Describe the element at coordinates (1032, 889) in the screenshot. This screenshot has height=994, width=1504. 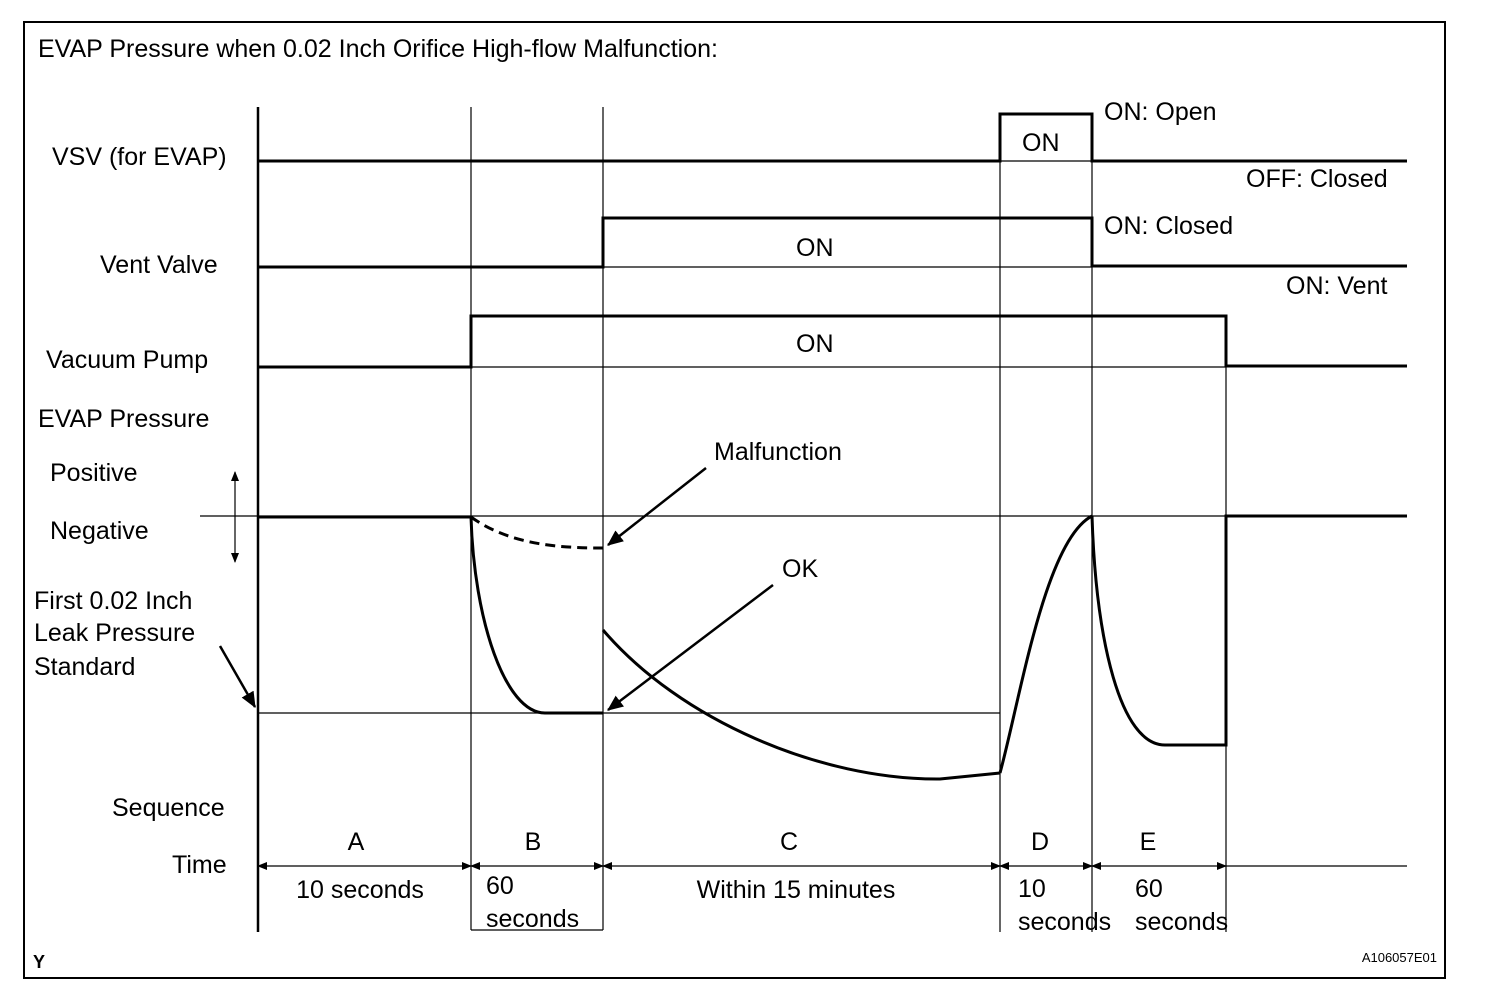
I see `time-d-line1: 10` at that location.